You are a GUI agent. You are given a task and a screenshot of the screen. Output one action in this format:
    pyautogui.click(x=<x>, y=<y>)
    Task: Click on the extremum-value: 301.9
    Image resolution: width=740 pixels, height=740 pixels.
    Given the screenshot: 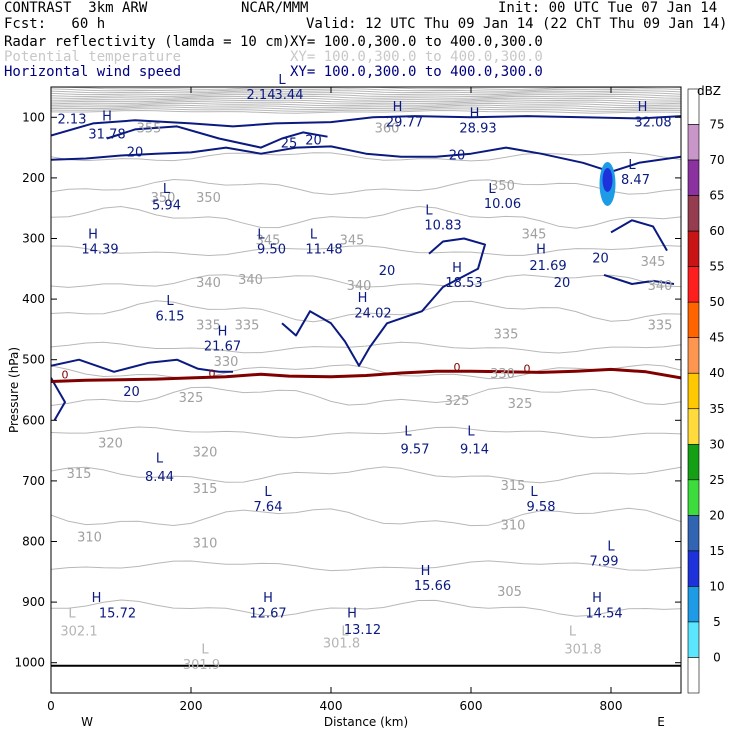 What is the action you would take?
    pyautogui.click(x=201, y=665)
    